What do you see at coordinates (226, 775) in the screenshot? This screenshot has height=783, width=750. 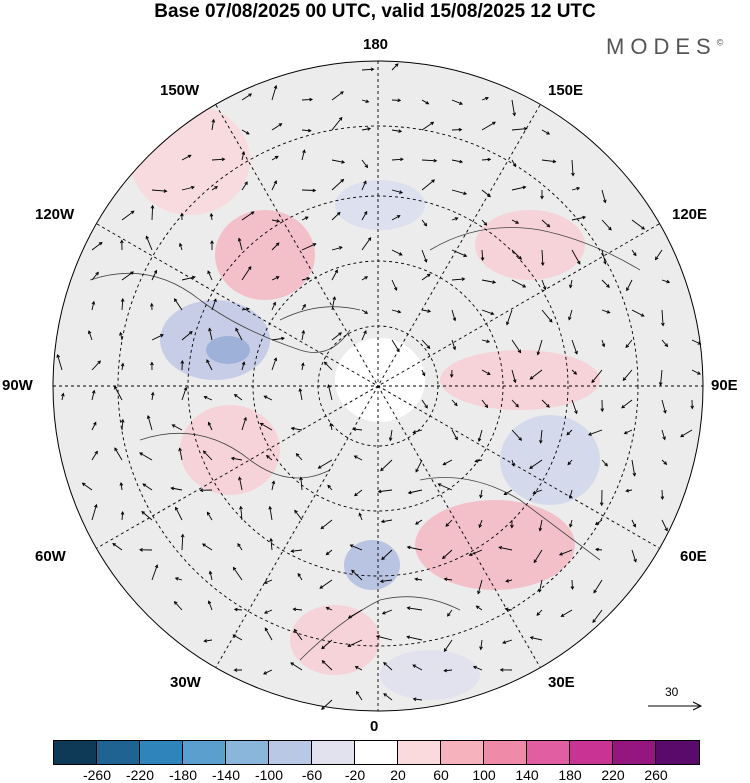 I see `colorbar-tick-label: -140` at bounding box center [226, 775].